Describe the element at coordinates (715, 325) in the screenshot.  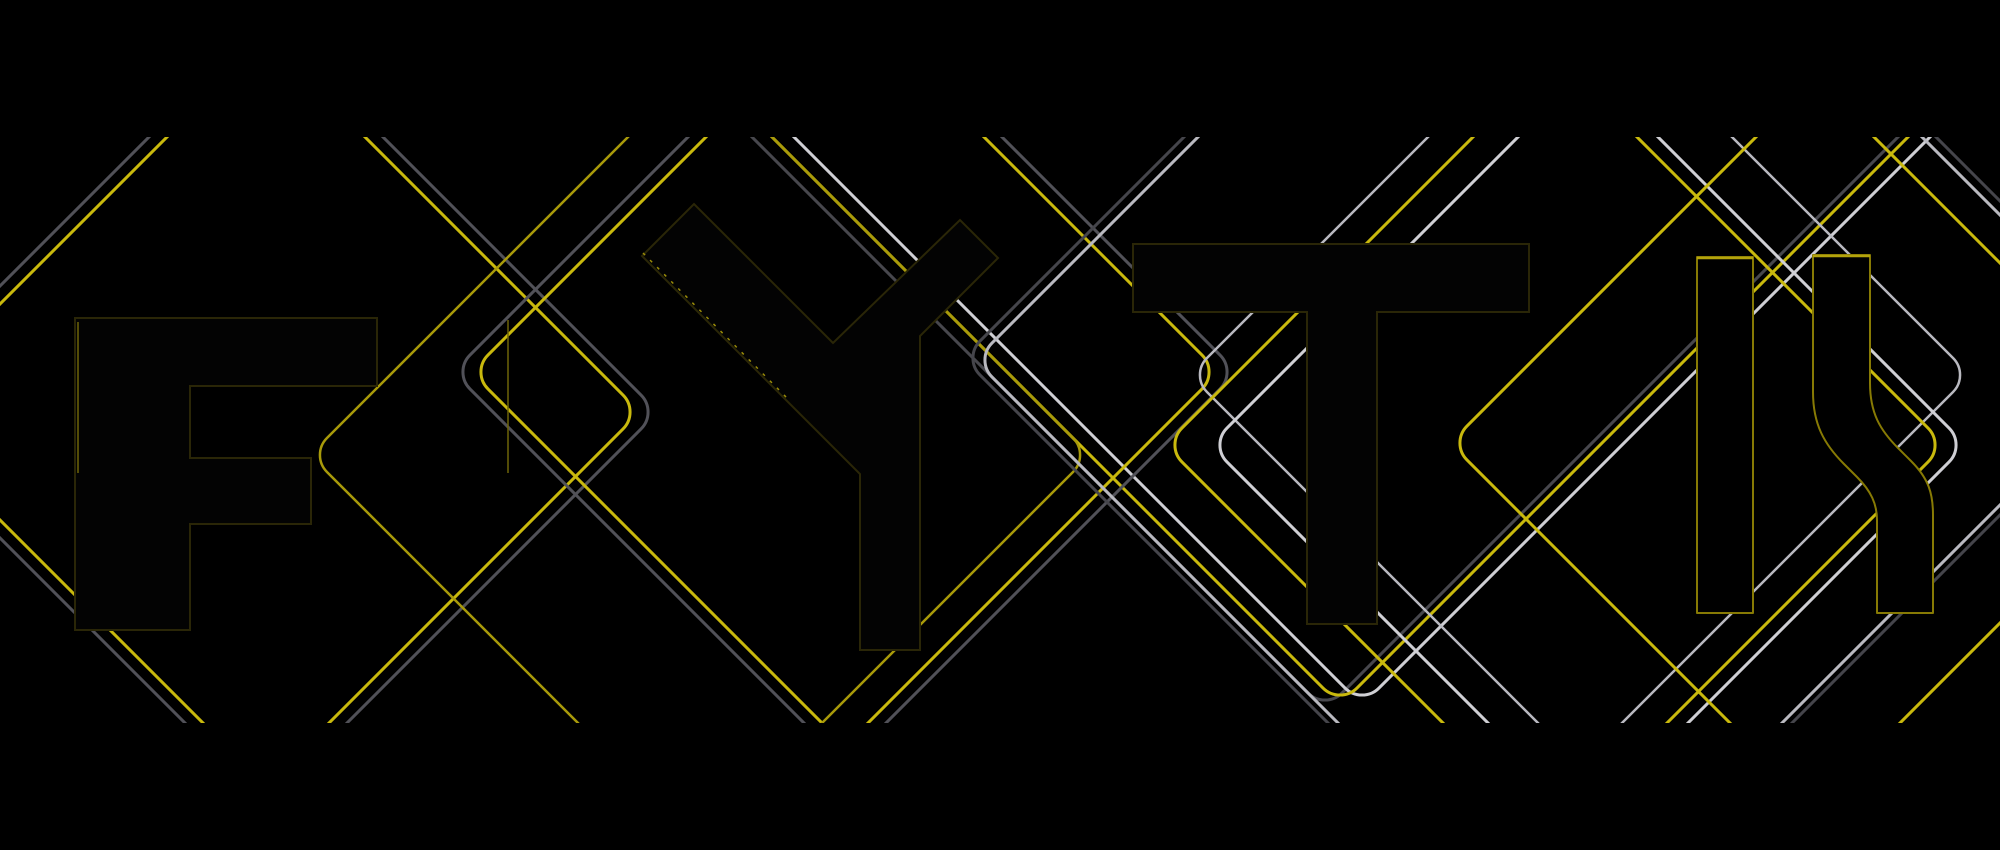
I see `accent-dashed-diagonal` at that location.